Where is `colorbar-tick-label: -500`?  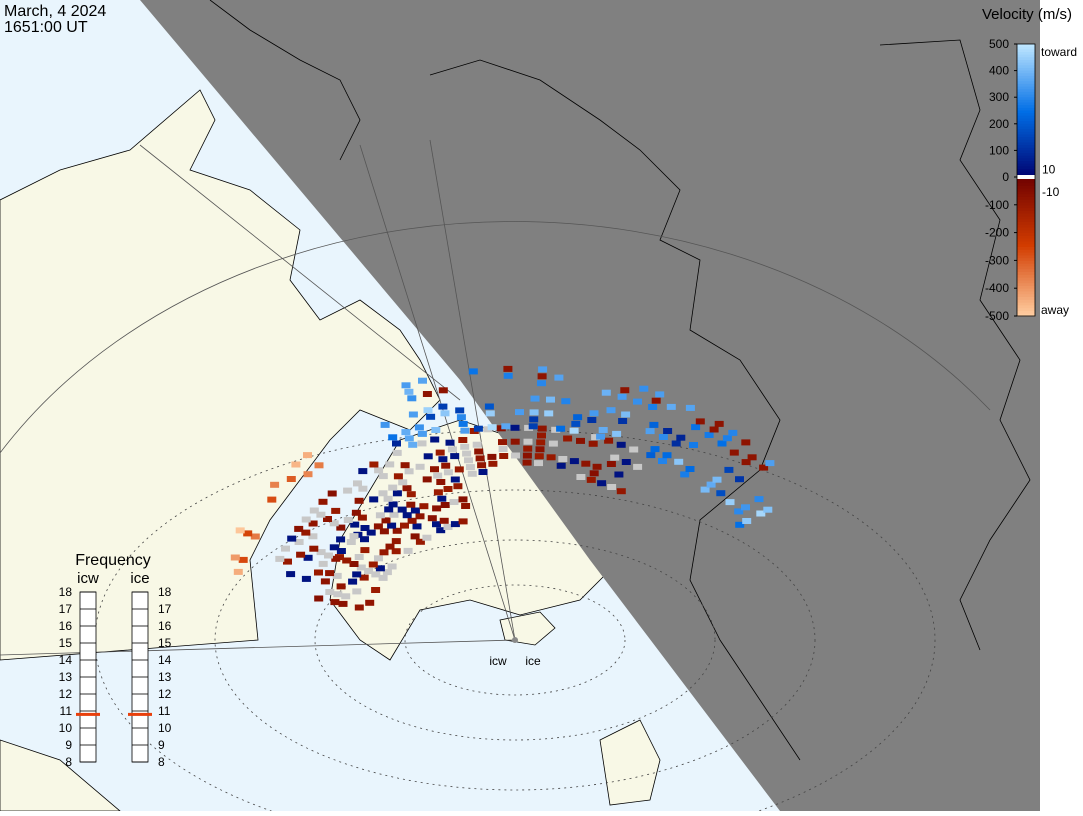 colorbar-tick-label: -500 is located at coordinates (997, 316).